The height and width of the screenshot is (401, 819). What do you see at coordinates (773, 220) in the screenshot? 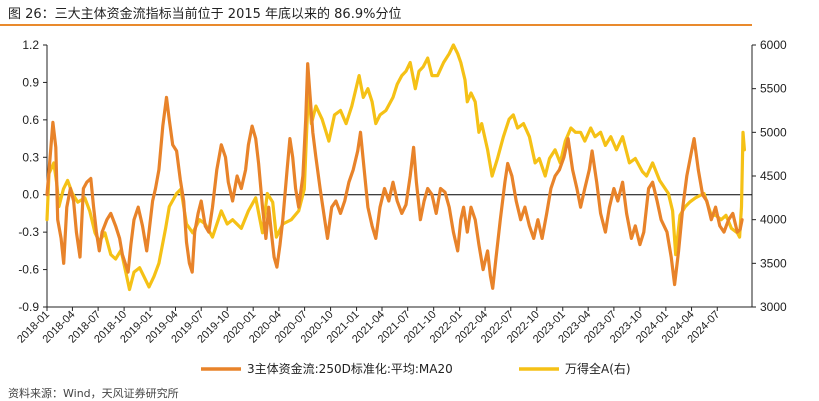
I see `right-tick-label: 4000` at bounding box center [773, 220].